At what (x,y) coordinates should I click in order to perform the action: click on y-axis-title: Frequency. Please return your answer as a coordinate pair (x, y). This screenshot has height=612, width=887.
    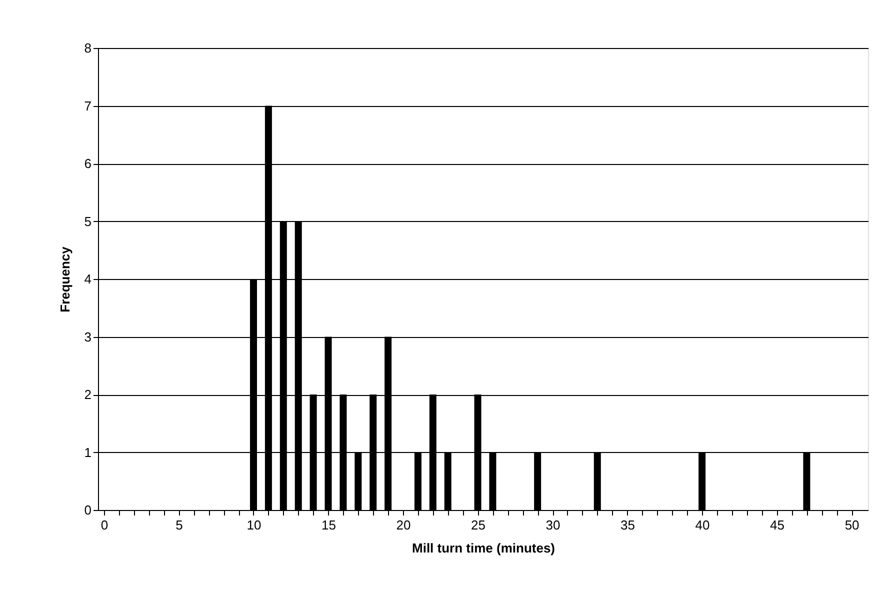
    Looking at the image, I should click on (64, 279).